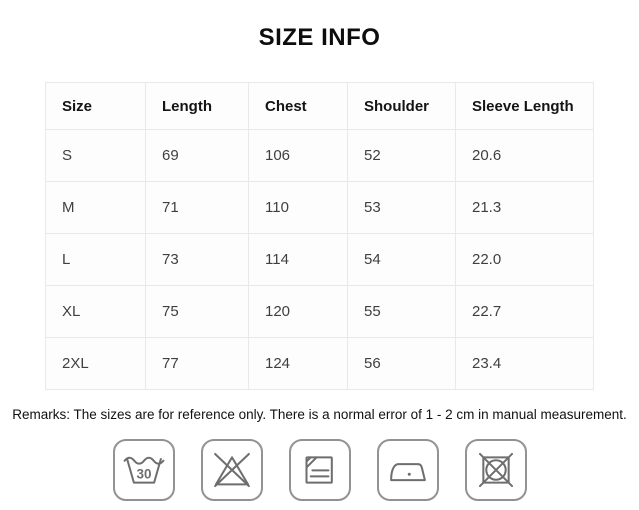 Image resolution: width=639 pixels, height=510 pixels. Describe the element at coordinates (319, 37) in the screenshot. I see `page-title: SIZE INFO` at that location.